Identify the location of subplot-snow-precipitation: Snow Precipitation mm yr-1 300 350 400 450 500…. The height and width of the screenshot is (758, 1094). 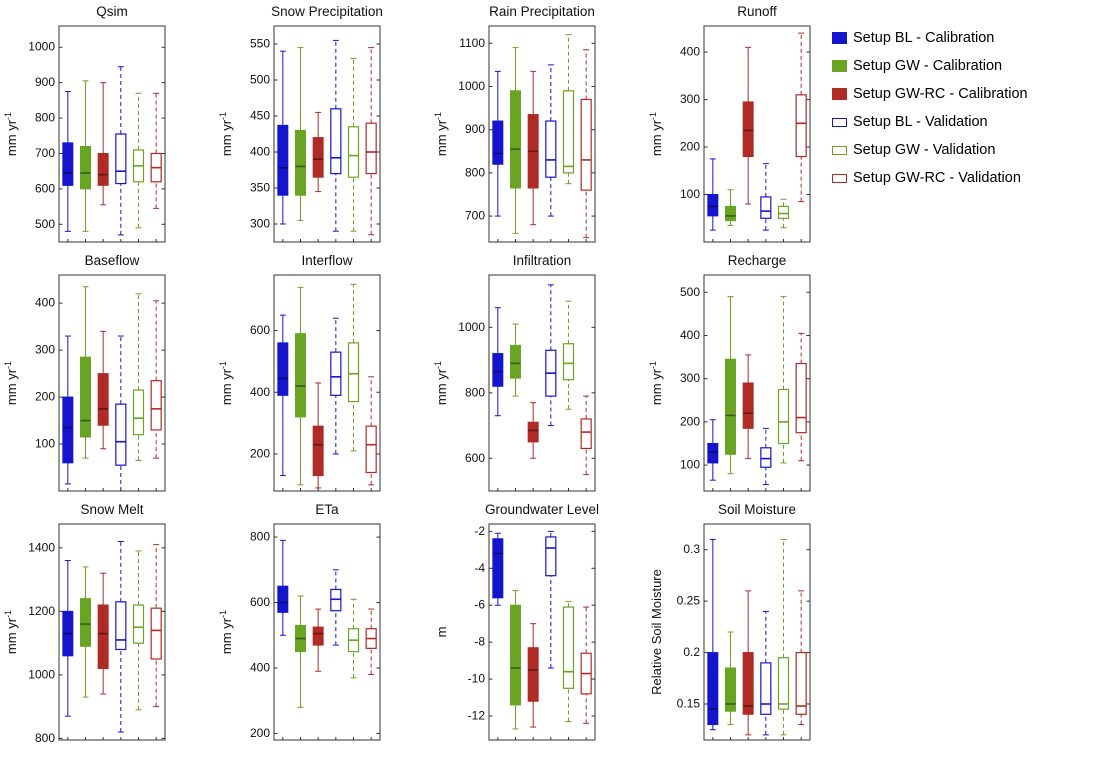
(324, 124).